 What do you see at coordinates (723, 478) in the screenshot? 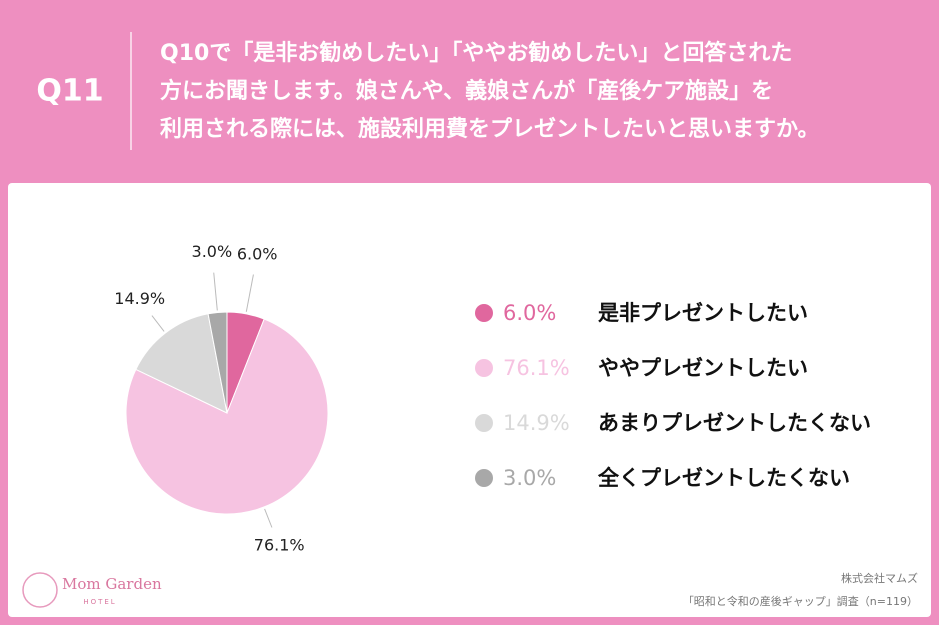
I see `legend-label: 全くプレゼントしたくない` at bounding box center [723, 478].